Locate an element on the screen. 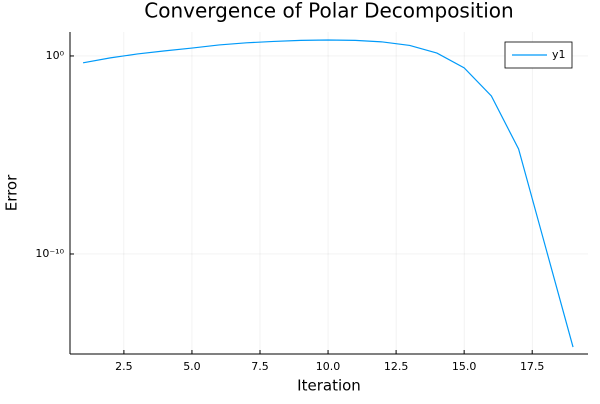 This screenshot has height=404, width=600. x-axis-label: Iteration is located at coordinates (329, 386).